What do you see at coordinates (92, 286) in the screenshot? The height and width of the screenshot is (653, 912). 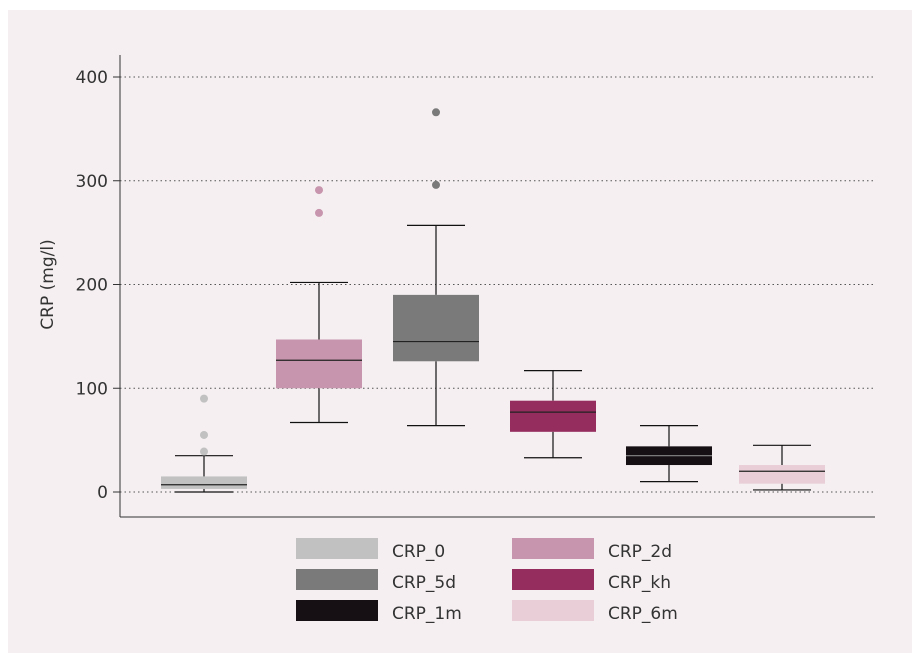 I see `y-tick-label: 200` at bounding box center [92, 286].